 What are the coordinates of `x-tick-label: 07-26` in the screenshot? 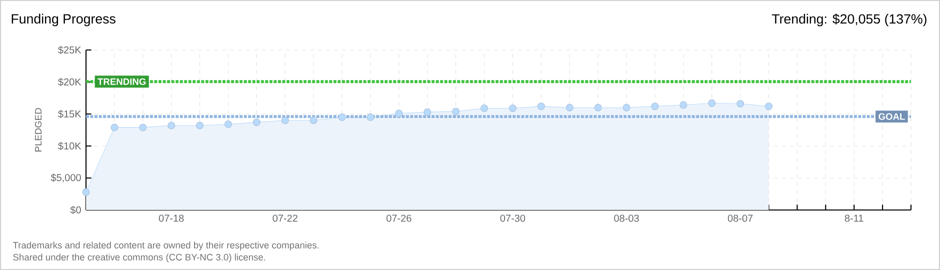 It's located at (399, 218).